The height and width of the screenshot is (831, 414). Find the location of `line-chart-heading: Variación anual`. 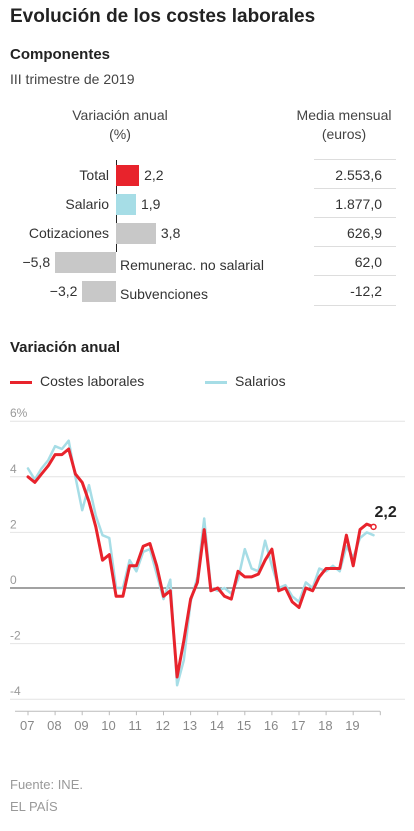

line-chart-heading: Variación anual is located at coordinates (65, 347).